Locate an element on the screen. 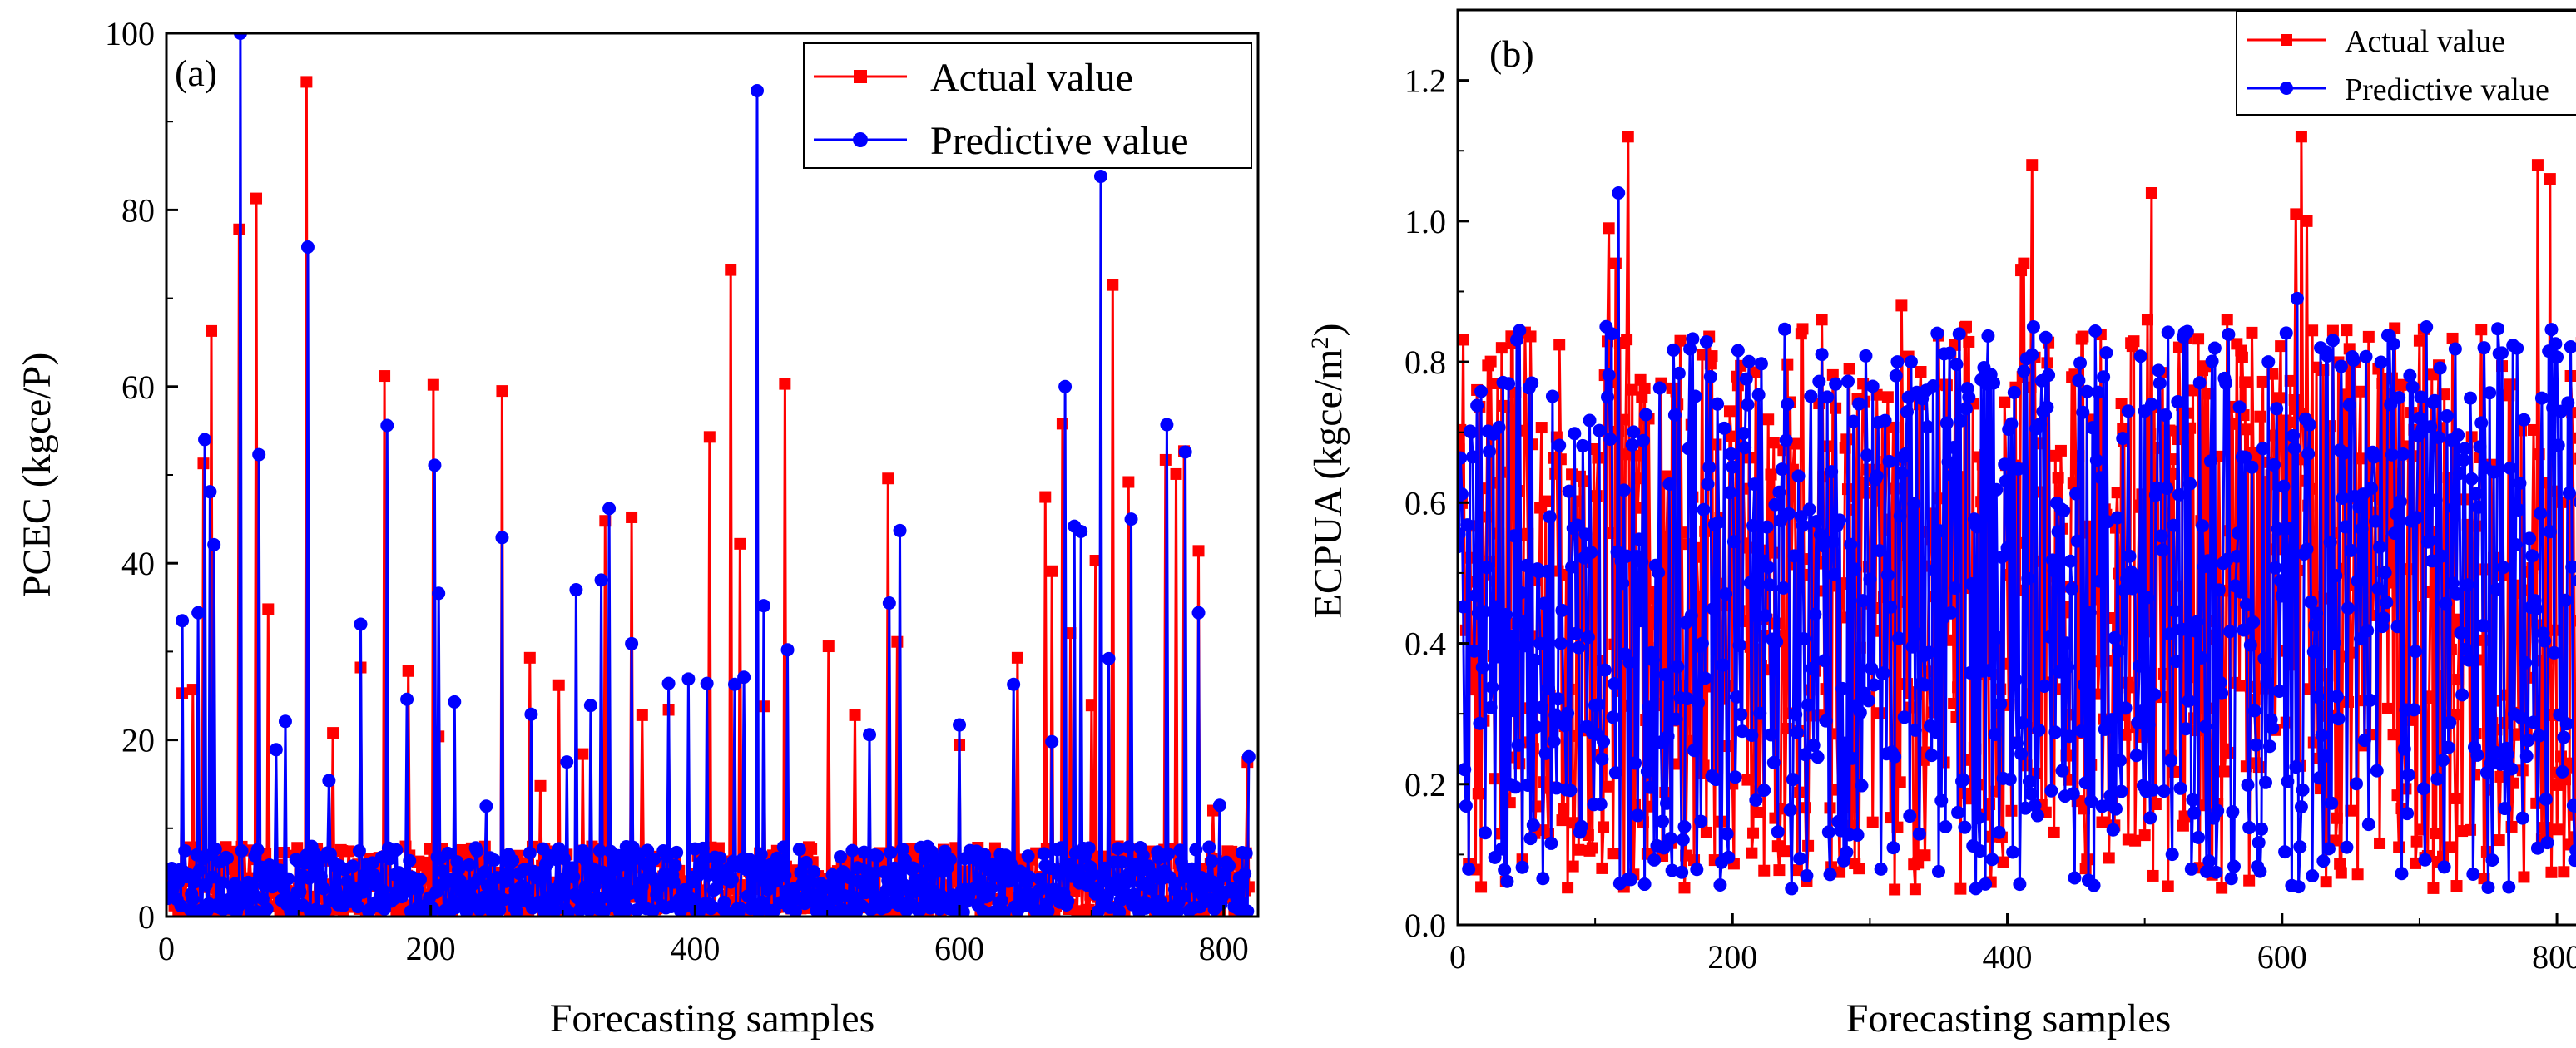 This screenshot has height=1048, width=2576. y-tick-label: 60 is located at coordinates (138, 387).